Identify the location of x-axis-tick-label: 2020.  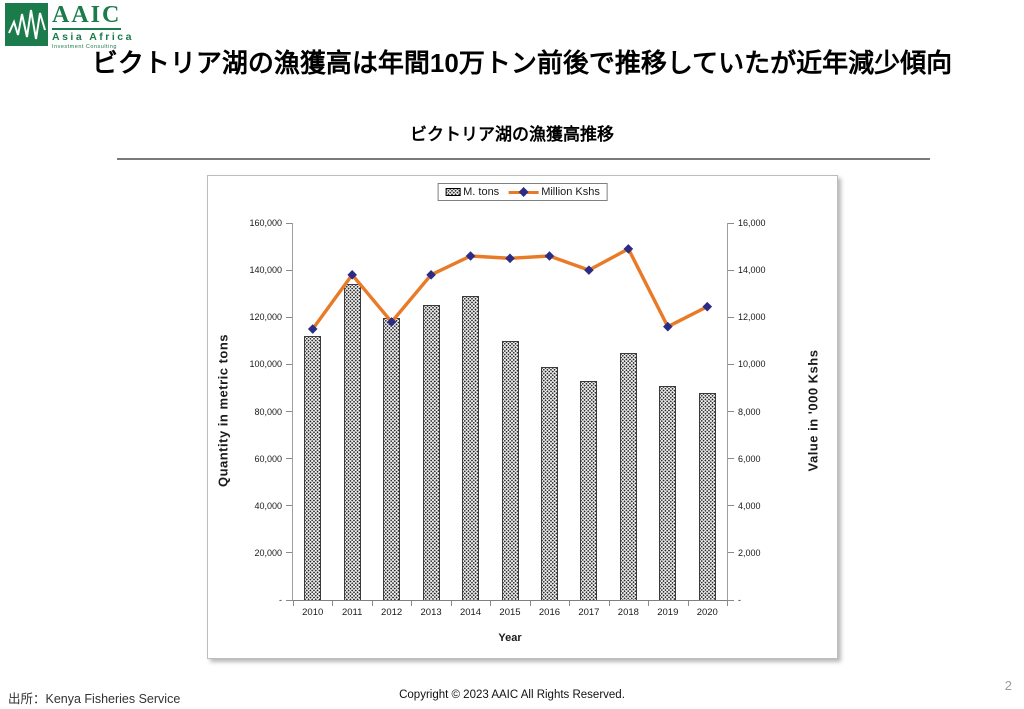
(707, 612).